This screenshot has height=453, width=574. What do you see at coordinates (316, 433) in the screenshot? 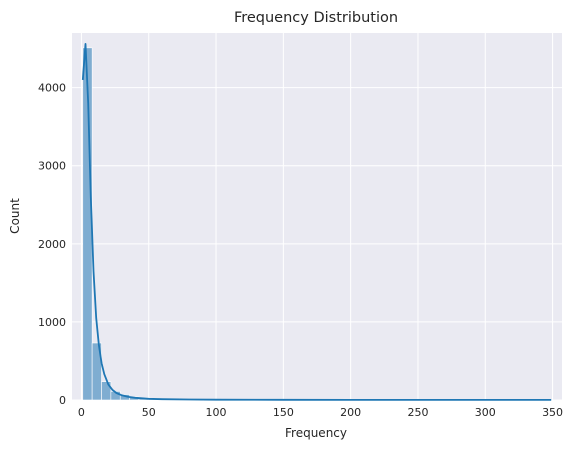
I see `x-axis-label: Frequency` at bounding box center [316, 433].